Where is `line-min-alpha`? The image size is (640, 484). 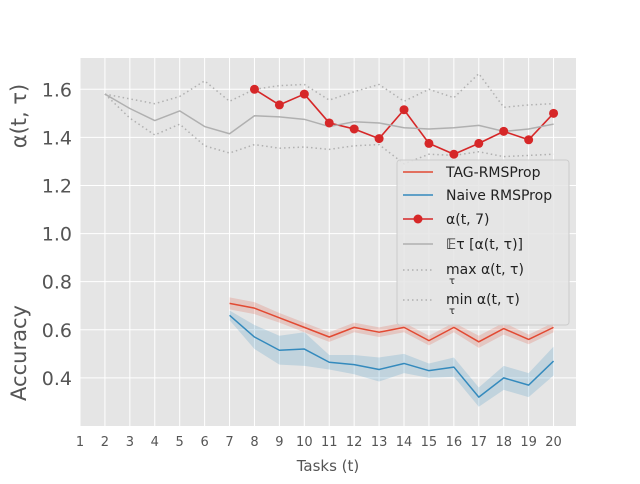
line-min-alpha is located at coordinates (329, 129).